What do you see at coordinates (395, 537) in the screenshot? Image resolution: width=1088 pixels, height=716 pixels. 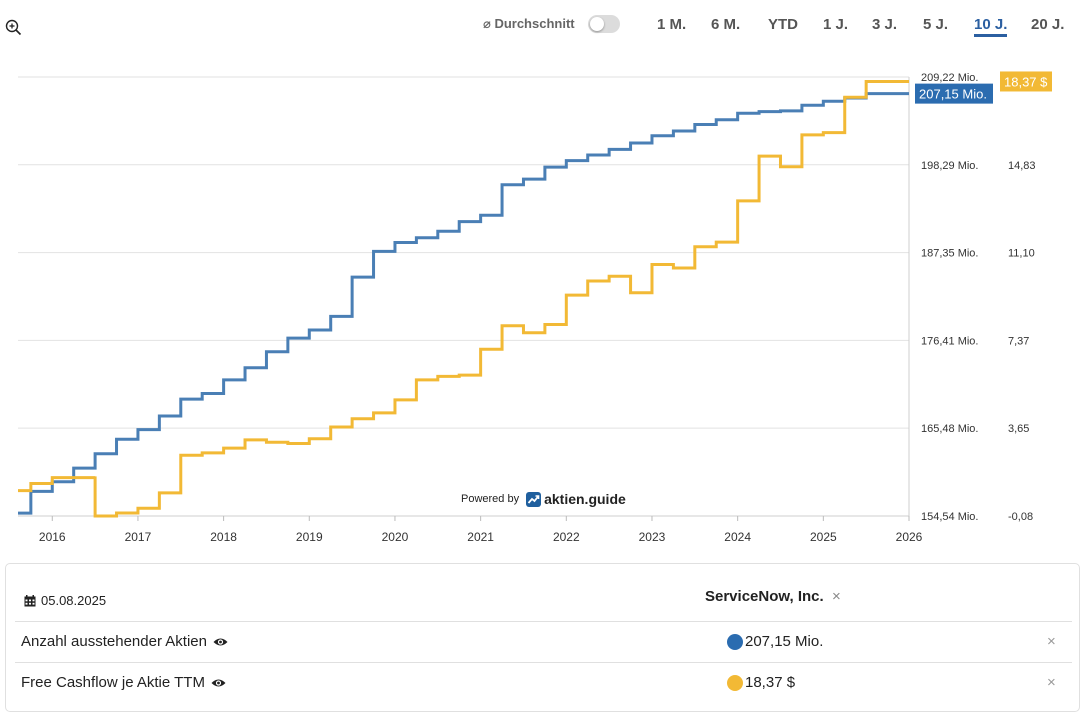 I see `x-tick-label: 2020` at bounding box center [395, 537].